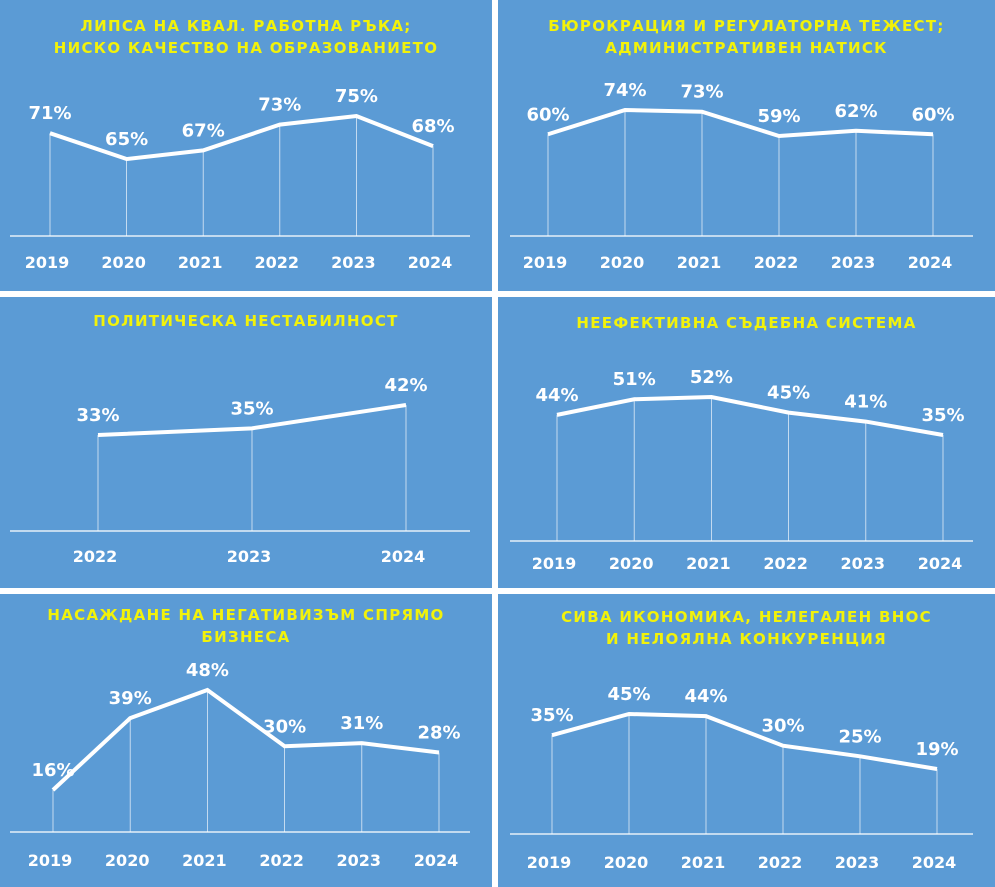 This screenshot has width=995, height=887. Describe the element at coordinates (746, 639) in the screenshot. I see `chart-title-line: И НЕЛОЯЛНА КОНКУРЕНЦИЯ` at that location.